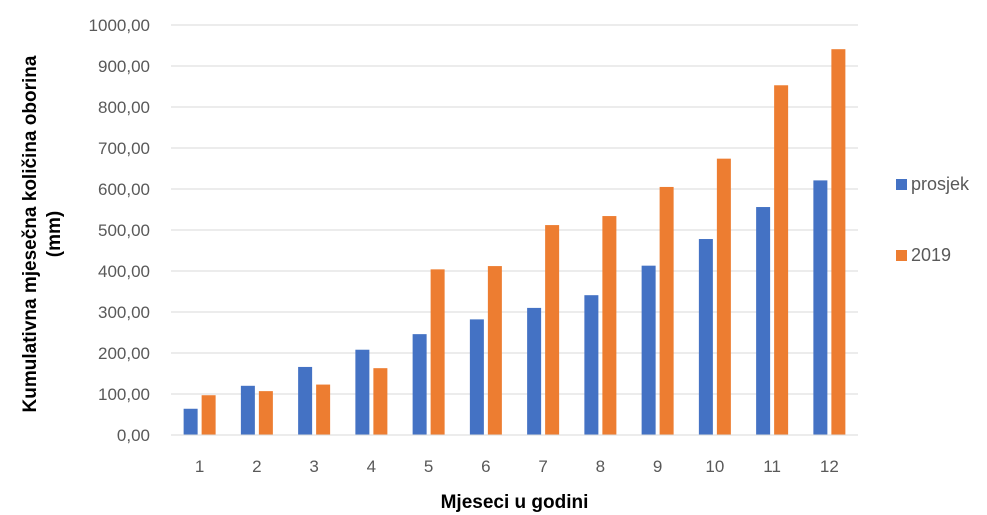 This screenshot has width=987, height=515. I want to click on x-tick-label: 2, so click(256, 466).